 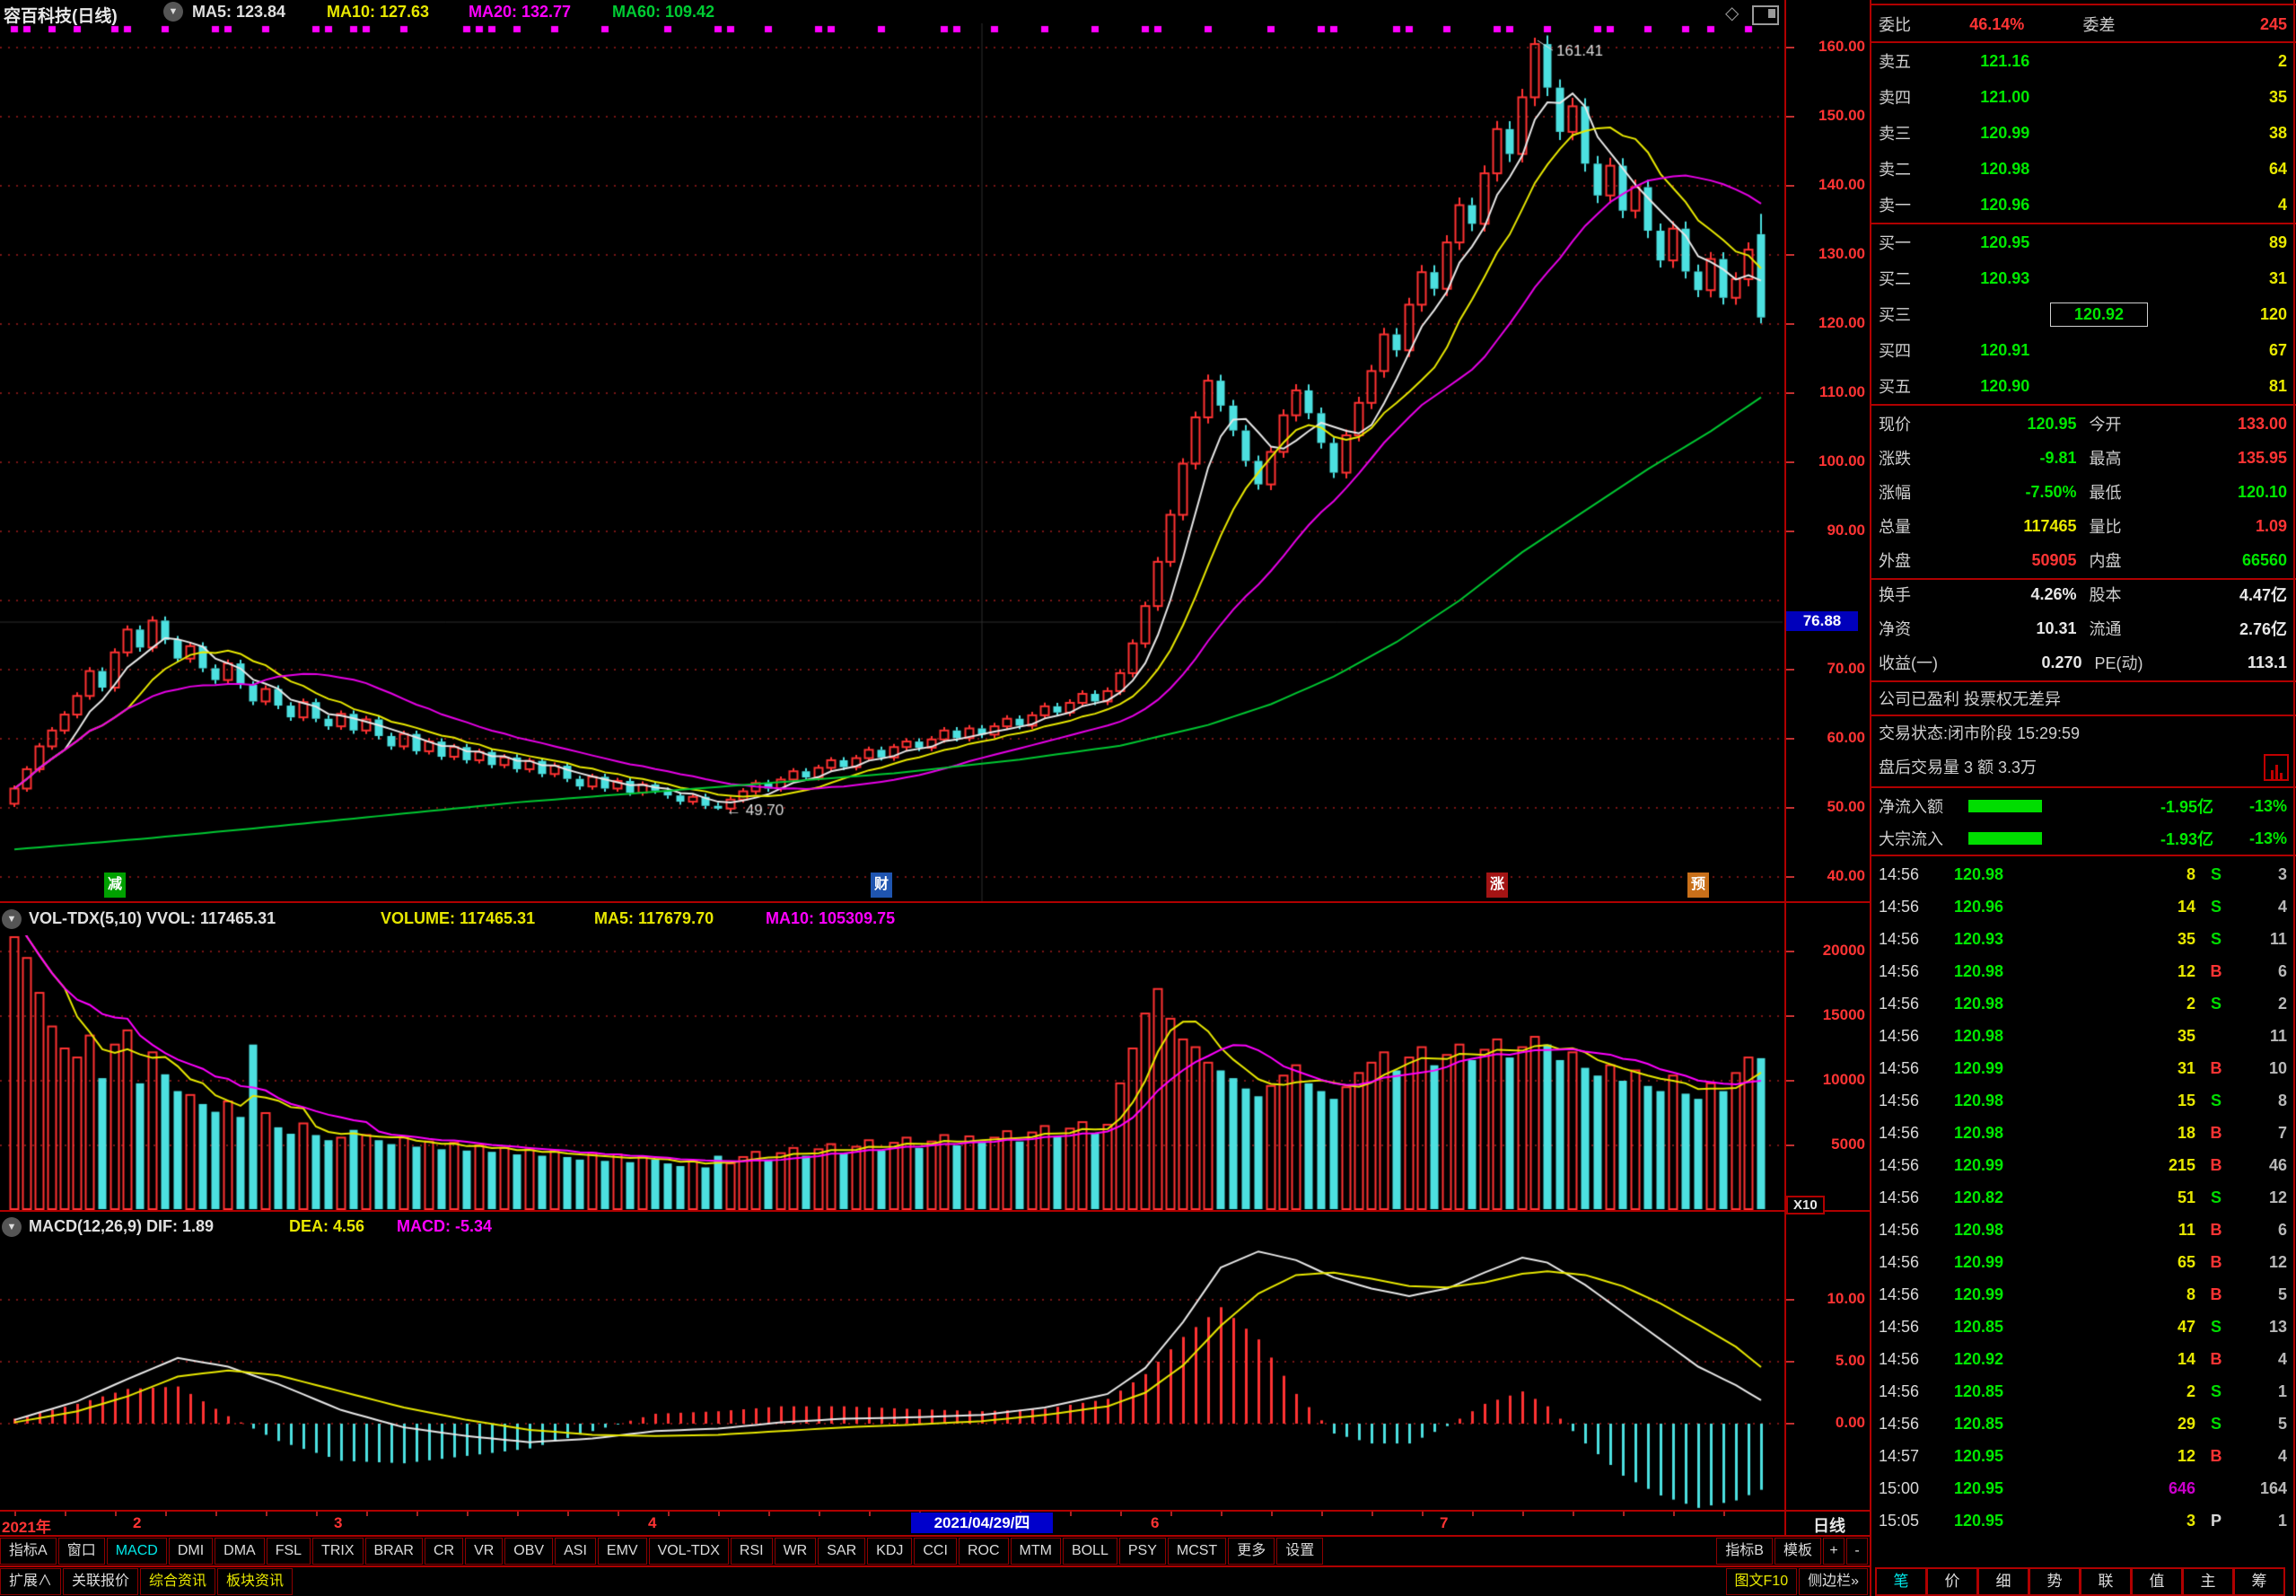 I want to click on indicator-button-FSL: FSL, so click(x=288, y=1551).